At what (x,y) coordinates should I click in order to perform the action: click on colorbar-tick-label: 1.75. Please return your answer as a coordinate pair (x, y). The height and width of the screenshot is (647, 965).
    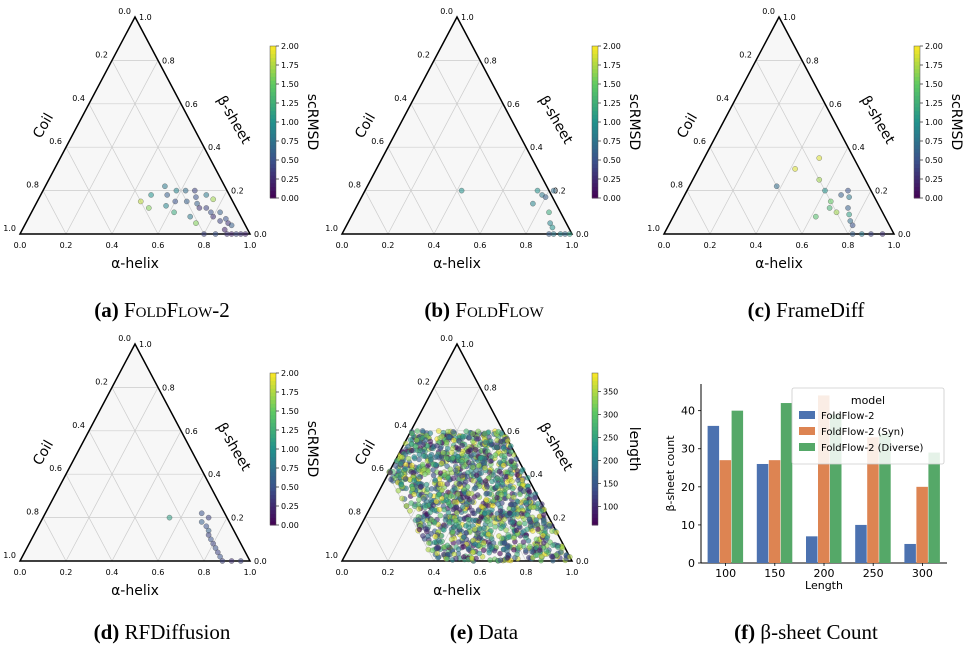
    Looking at the image, I should click on (612, 65).